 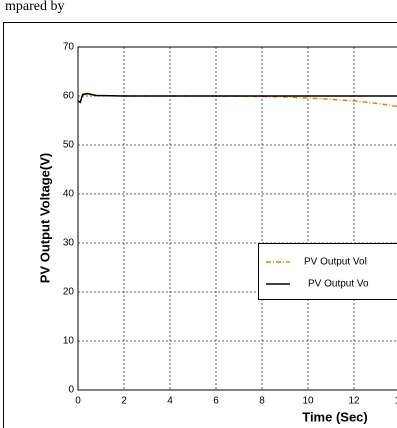 I want to click on legend-label: PV Output Vol, so click(x=335, y=262).